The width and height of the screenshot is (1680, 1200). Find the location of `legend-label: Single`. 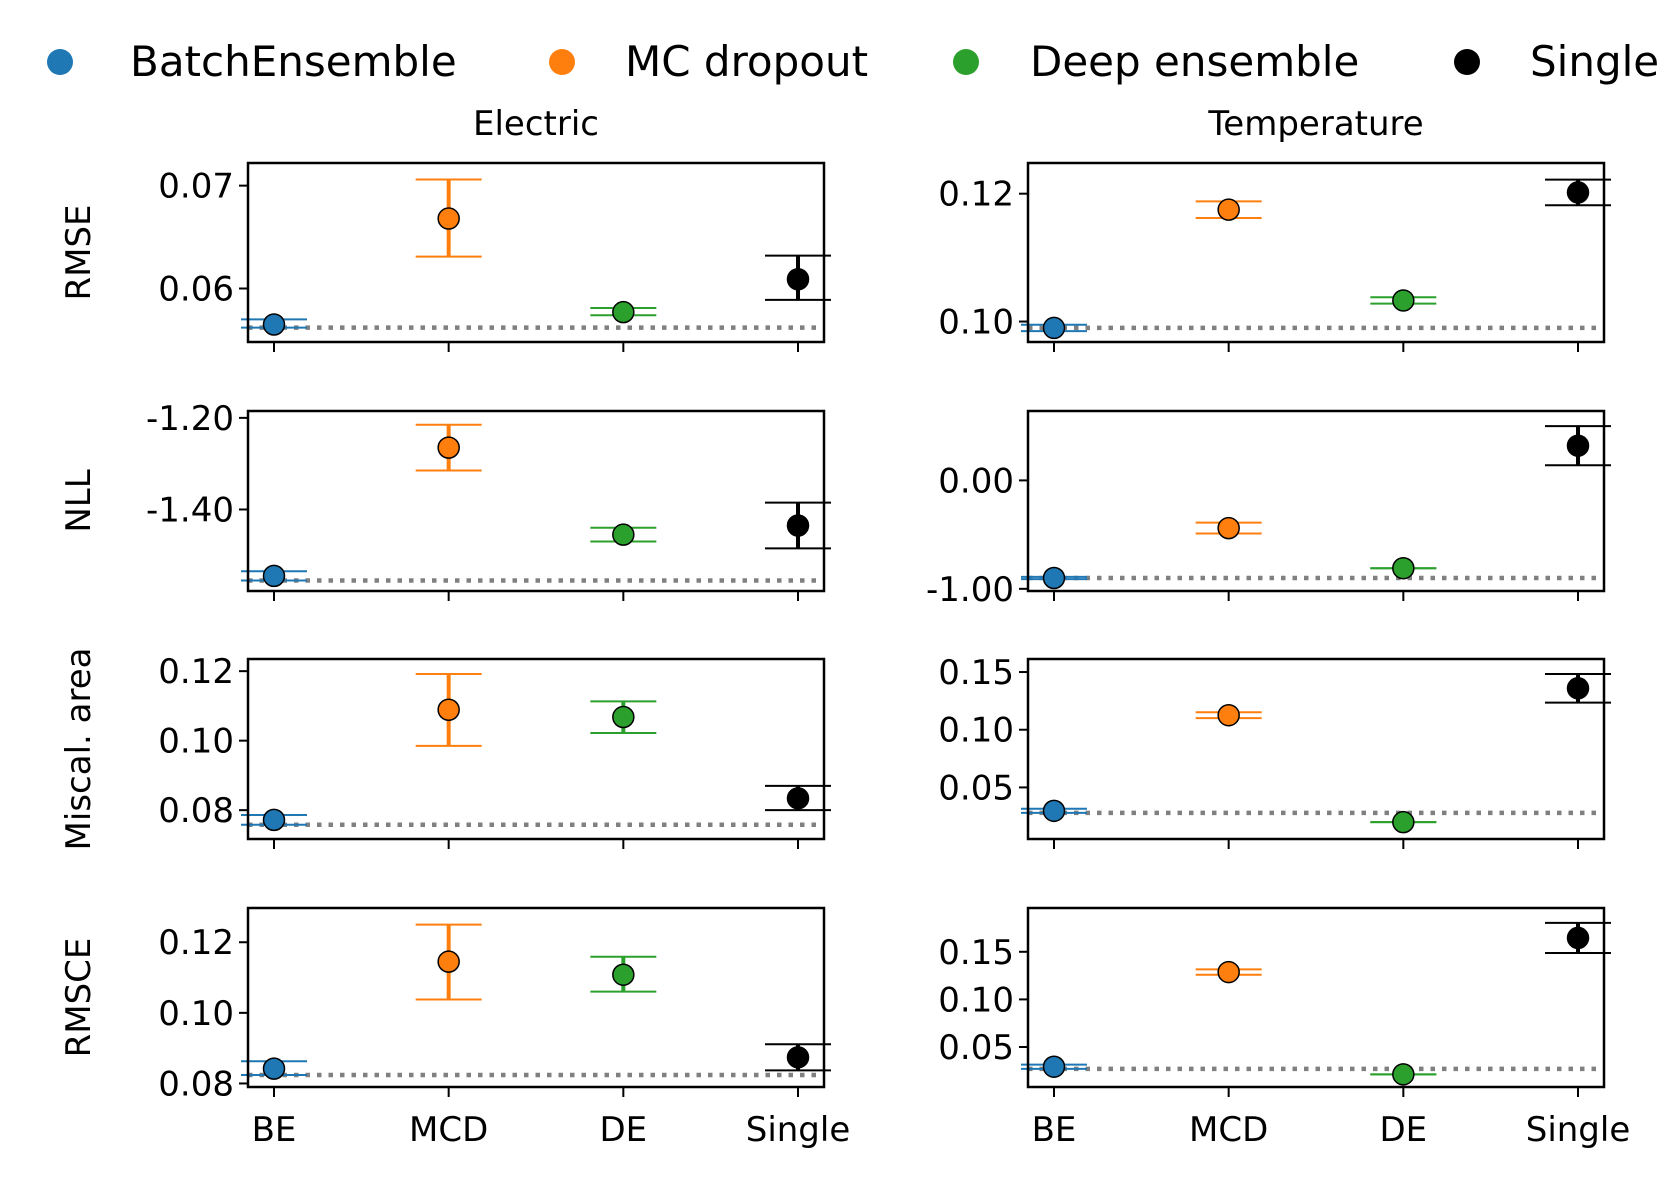

legend-label: Single is located at coordinates (1594, 61).